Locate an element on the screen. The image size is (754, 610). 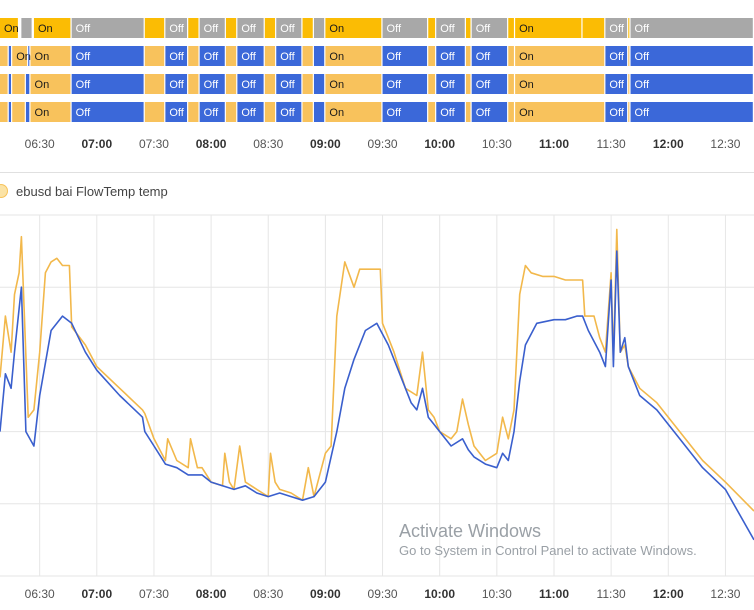
legend-label: ebusd bai FlowTemp temp is located at coordinates (92, 191).